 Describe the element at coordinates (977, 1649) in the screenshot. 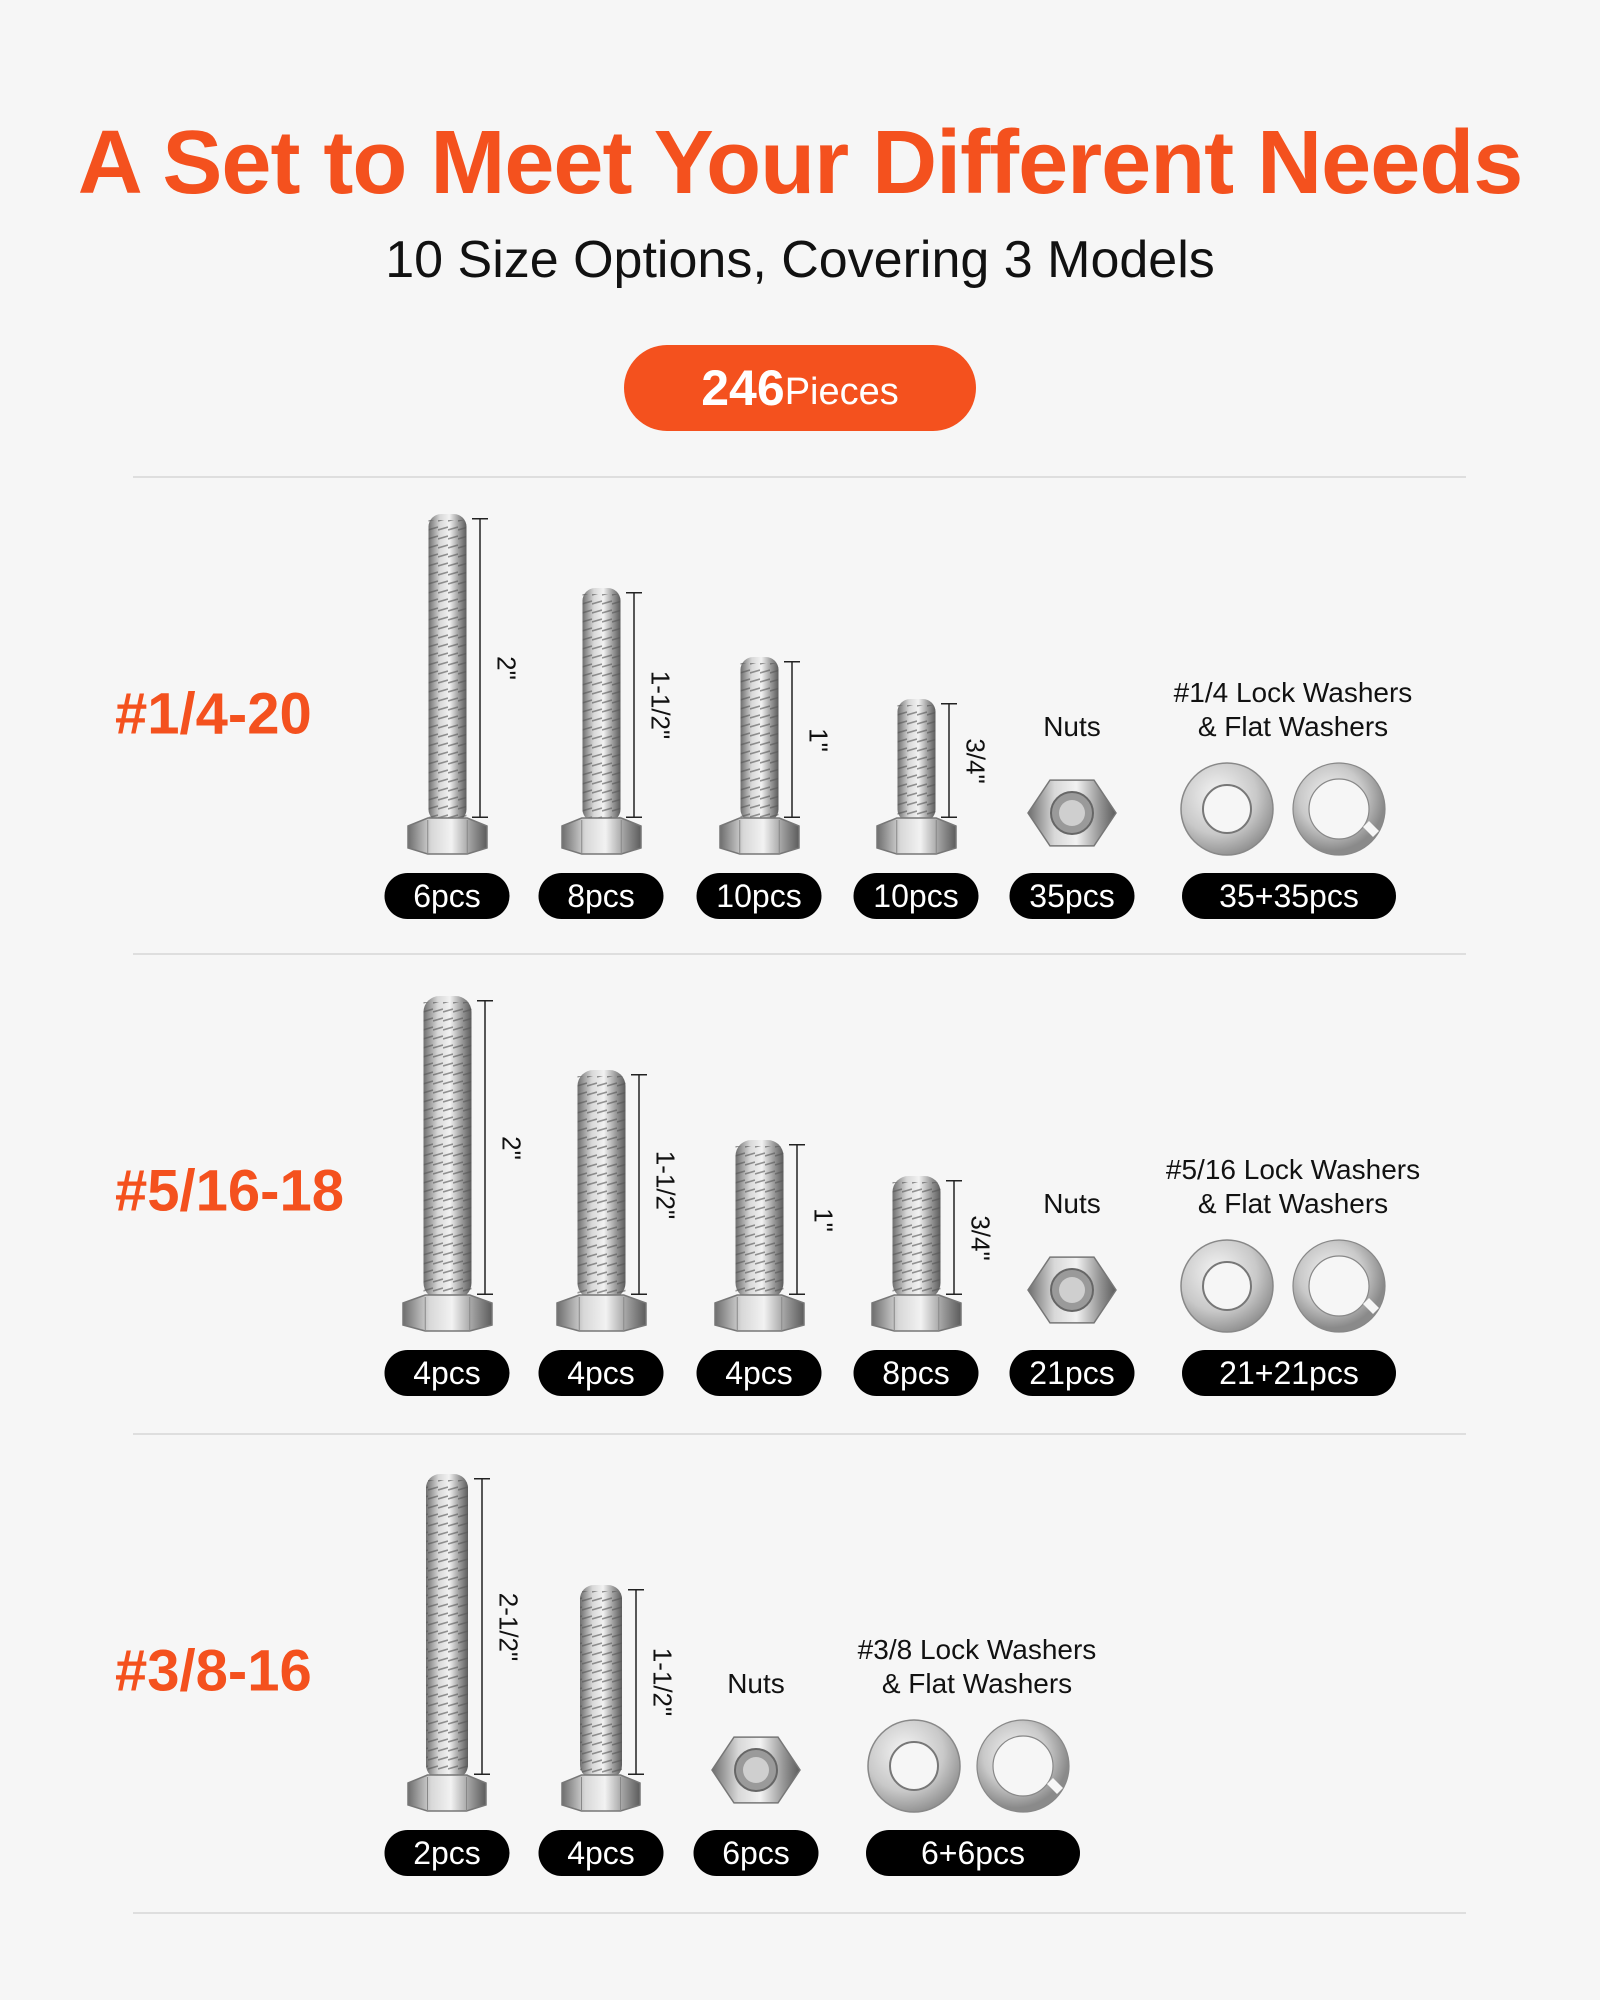

I see `washers-caption-line1: #3/8 Lock Washers` at that location.